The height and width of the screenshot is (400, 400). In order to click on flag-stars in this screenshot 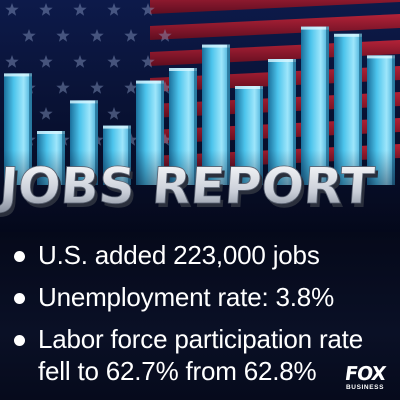, I will do `click(88, 74)`.